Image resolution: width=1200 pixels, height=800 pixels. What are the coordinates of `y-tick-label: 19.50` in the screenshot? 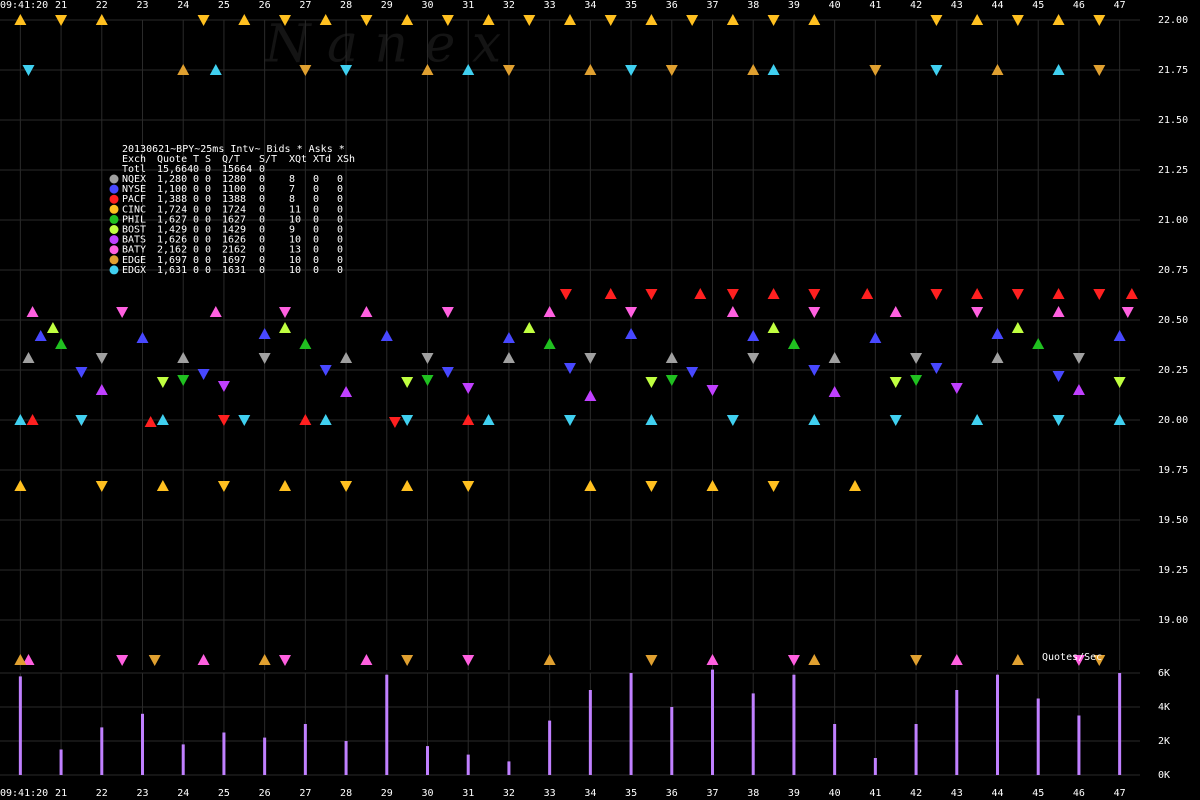 It's located at (1173, 520).